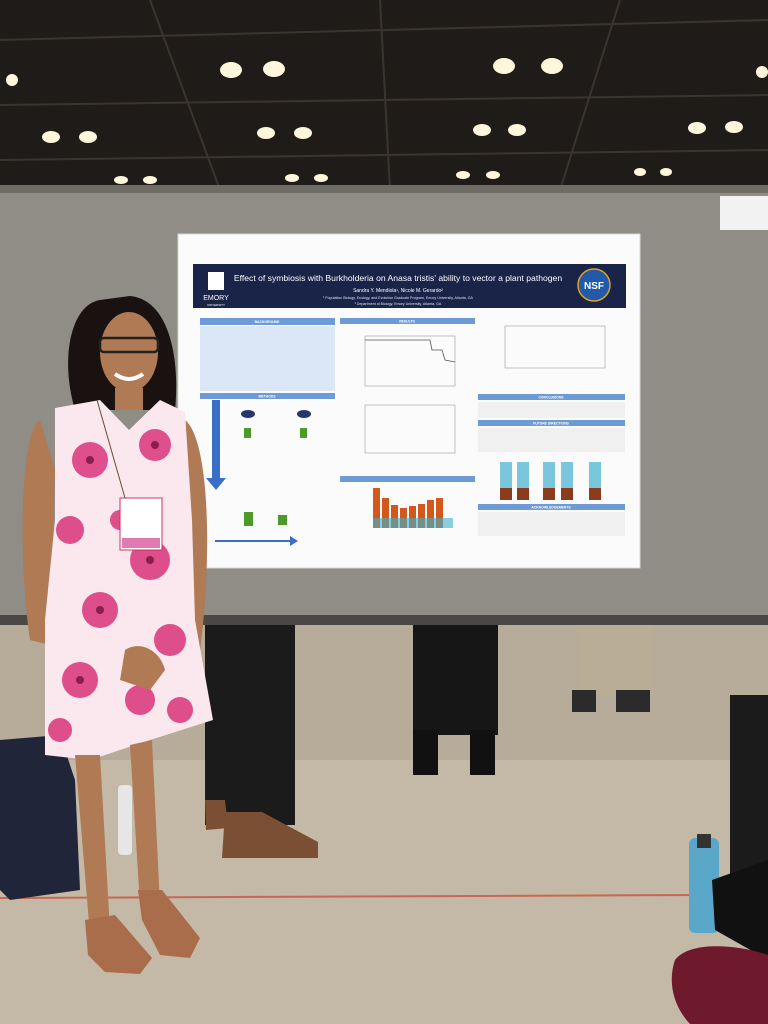 The height and width of the screenshot is (1024, 768). I want to click on water-bottle, so click(704, 885).